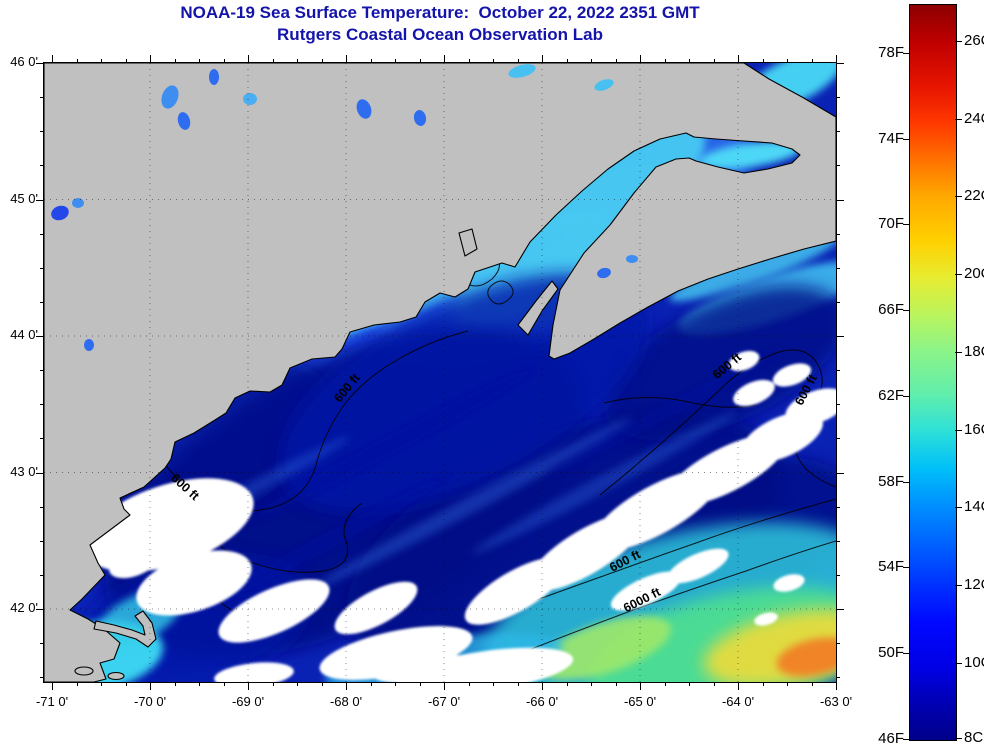 The image size is (984, 754). I want to click on lon-tick-label: -64 0', so click(738, 701).